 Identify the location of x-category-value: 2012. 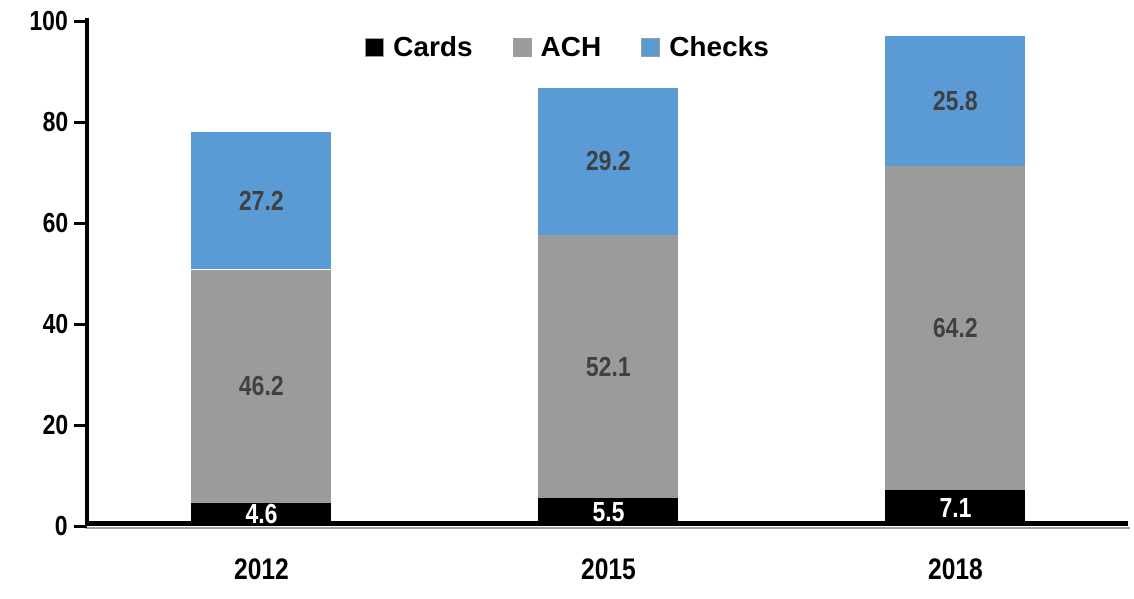
(261, 569).